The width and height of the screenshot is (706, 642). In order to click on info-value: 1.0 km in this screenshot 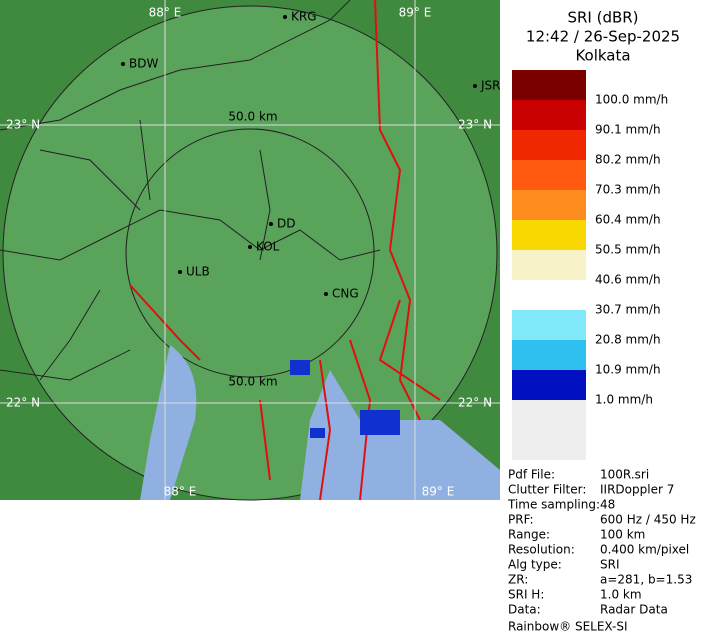, I will do `click(621, 595)`.